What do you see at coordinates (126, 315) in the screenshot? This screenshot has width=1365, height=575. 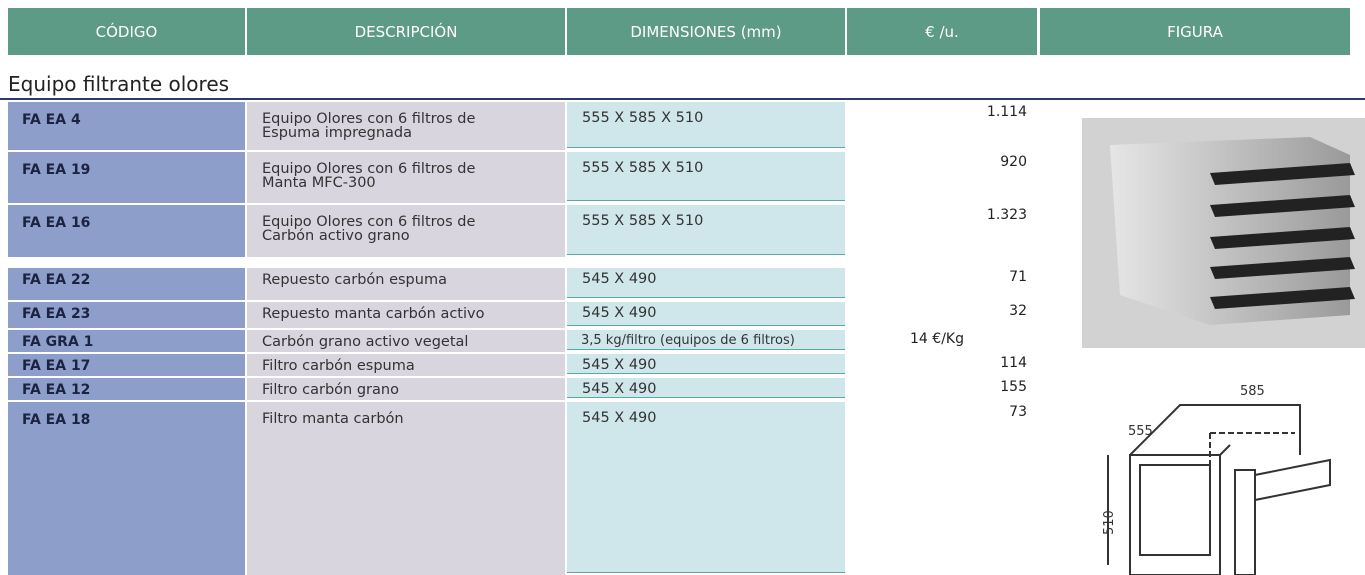 I see `code-cell: FA EA 23` at bounding box center [126, 315].